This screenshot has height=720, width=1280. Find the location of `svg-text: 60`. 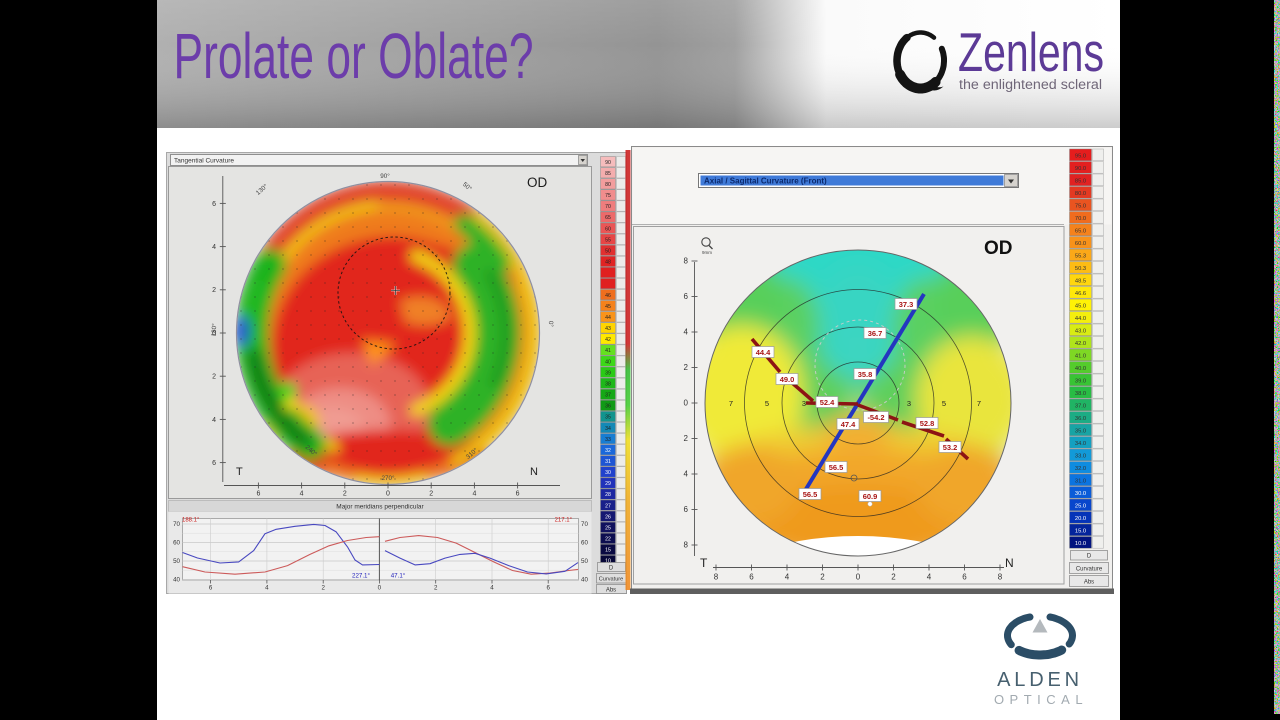

svg-text: 60 is located at coordinates (608, 229).